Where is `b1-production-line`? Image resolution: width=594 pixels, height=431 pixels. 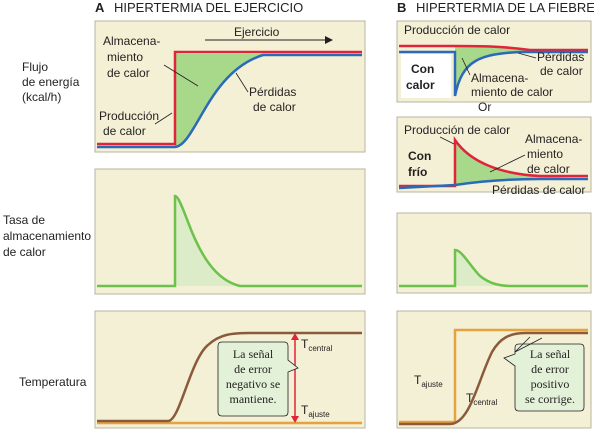
b1-production-line is located at coordinates (493, 48).